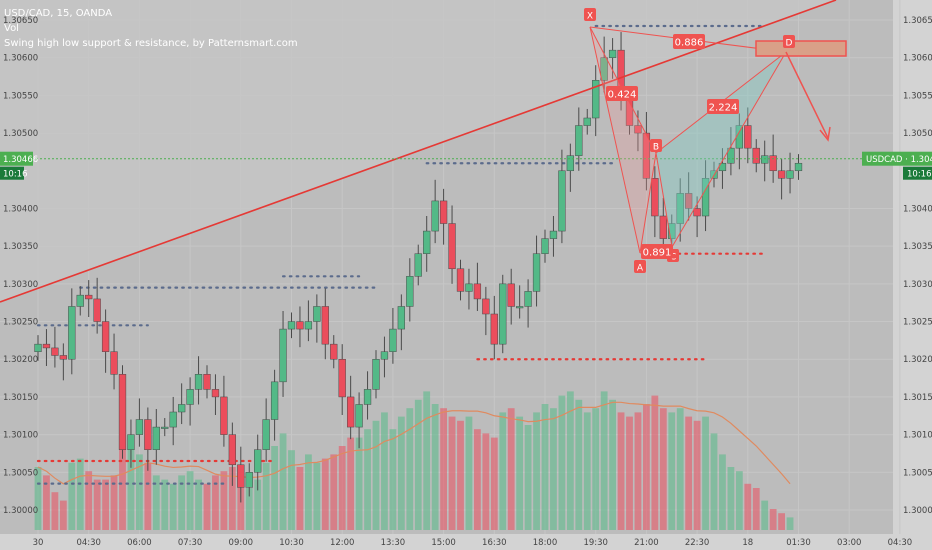 This screenshot has height=550, width=932. Describe the element at coordinates (20, 511) in the screenshot. I see `y-tick-label-left: 1.30000` at that location.